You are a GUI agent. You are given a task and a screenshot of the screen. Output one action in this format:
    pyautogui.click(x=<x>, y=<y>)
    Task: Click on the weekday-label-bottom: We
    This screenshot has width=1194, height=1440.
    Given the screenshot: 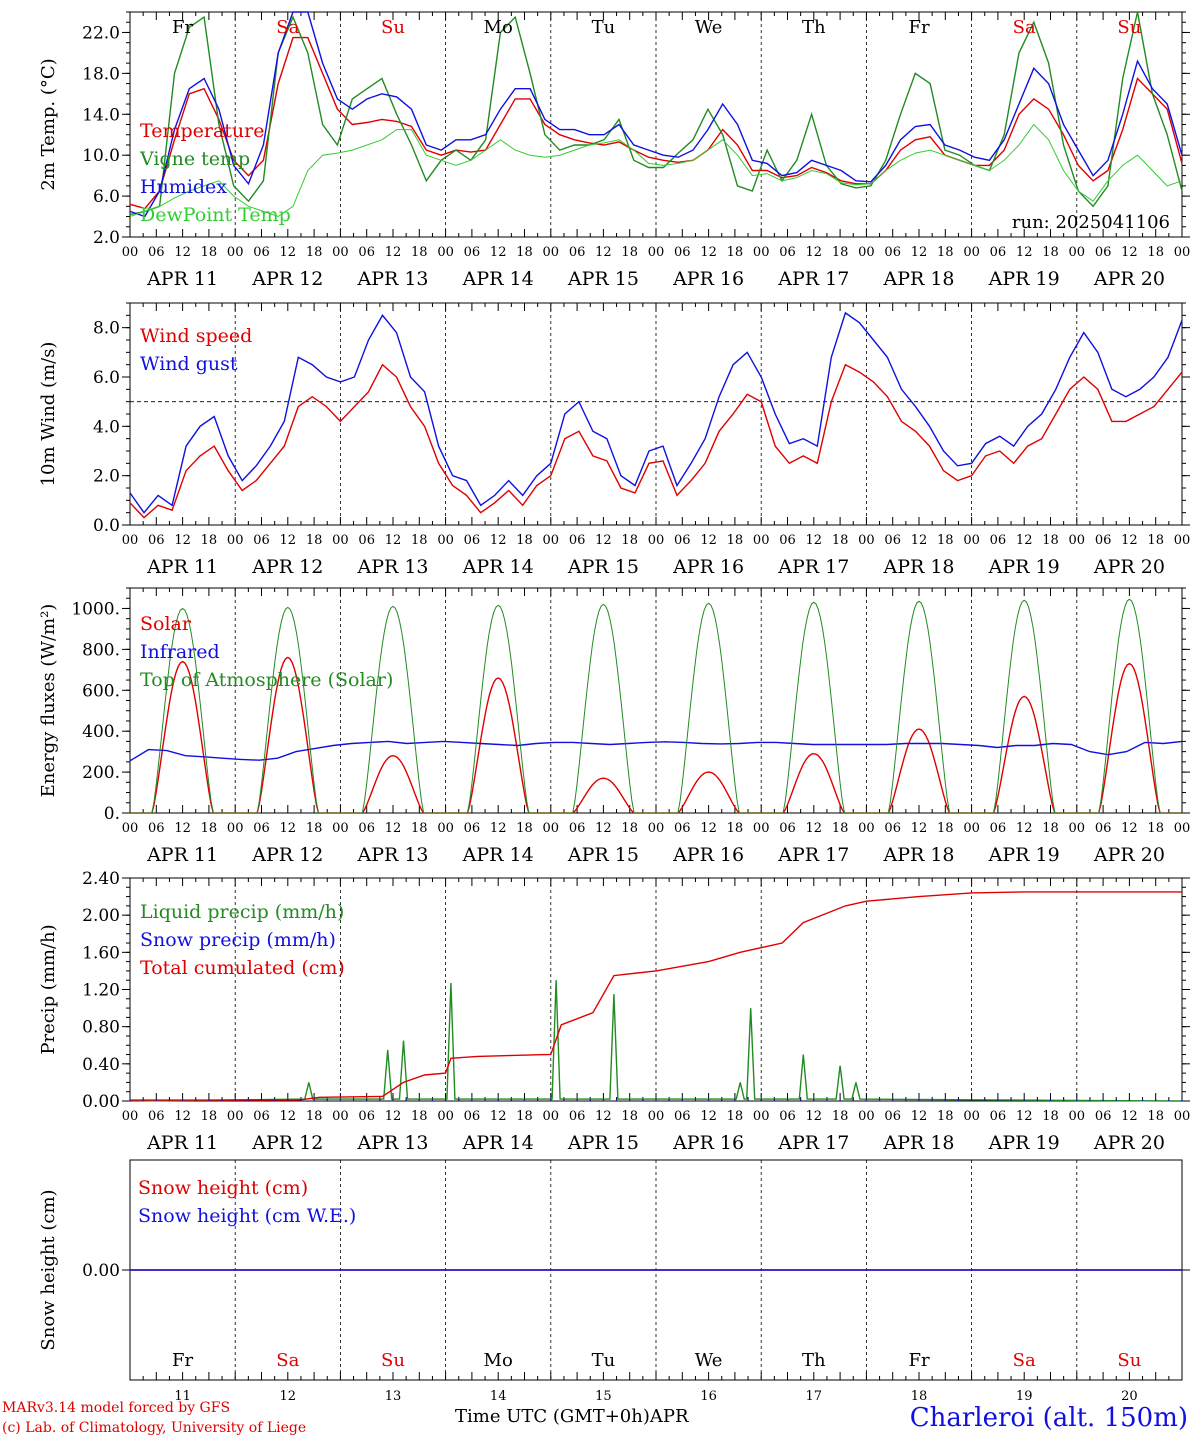 What is the action you would take?
    pyautogui.click(x=709, y=1360)
    